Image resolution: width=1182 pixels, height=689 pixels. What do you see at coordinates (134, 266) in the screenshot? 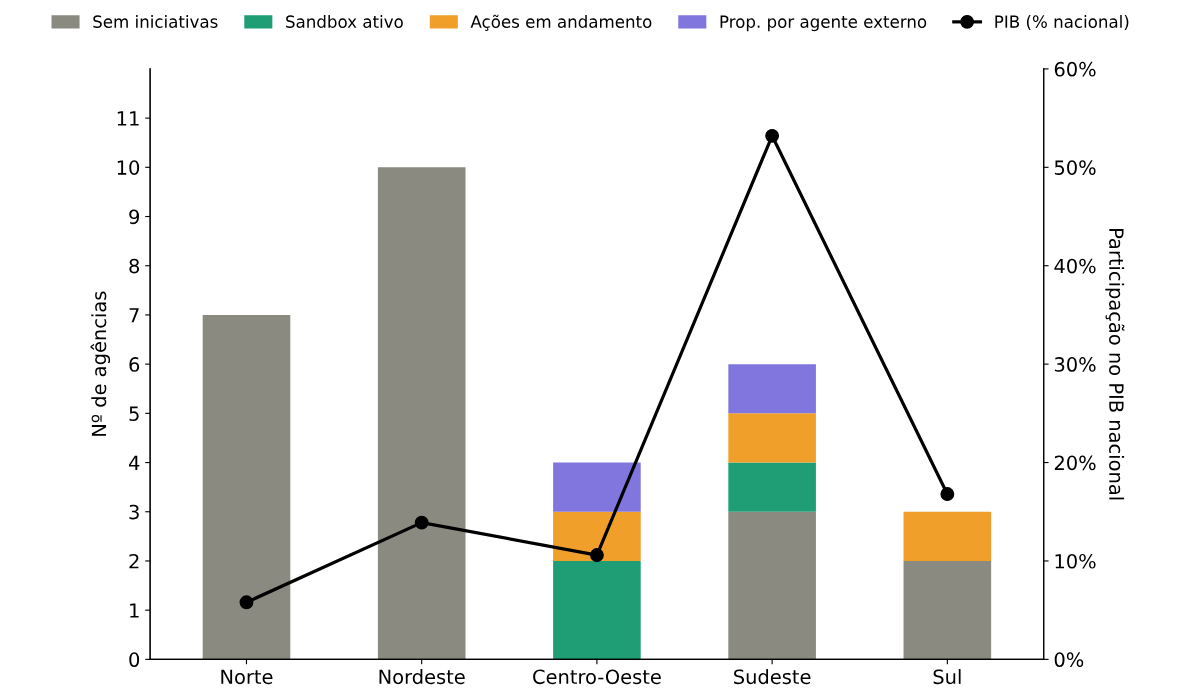
I see `y-tick-label: 8` at bounding box center [134, 266].